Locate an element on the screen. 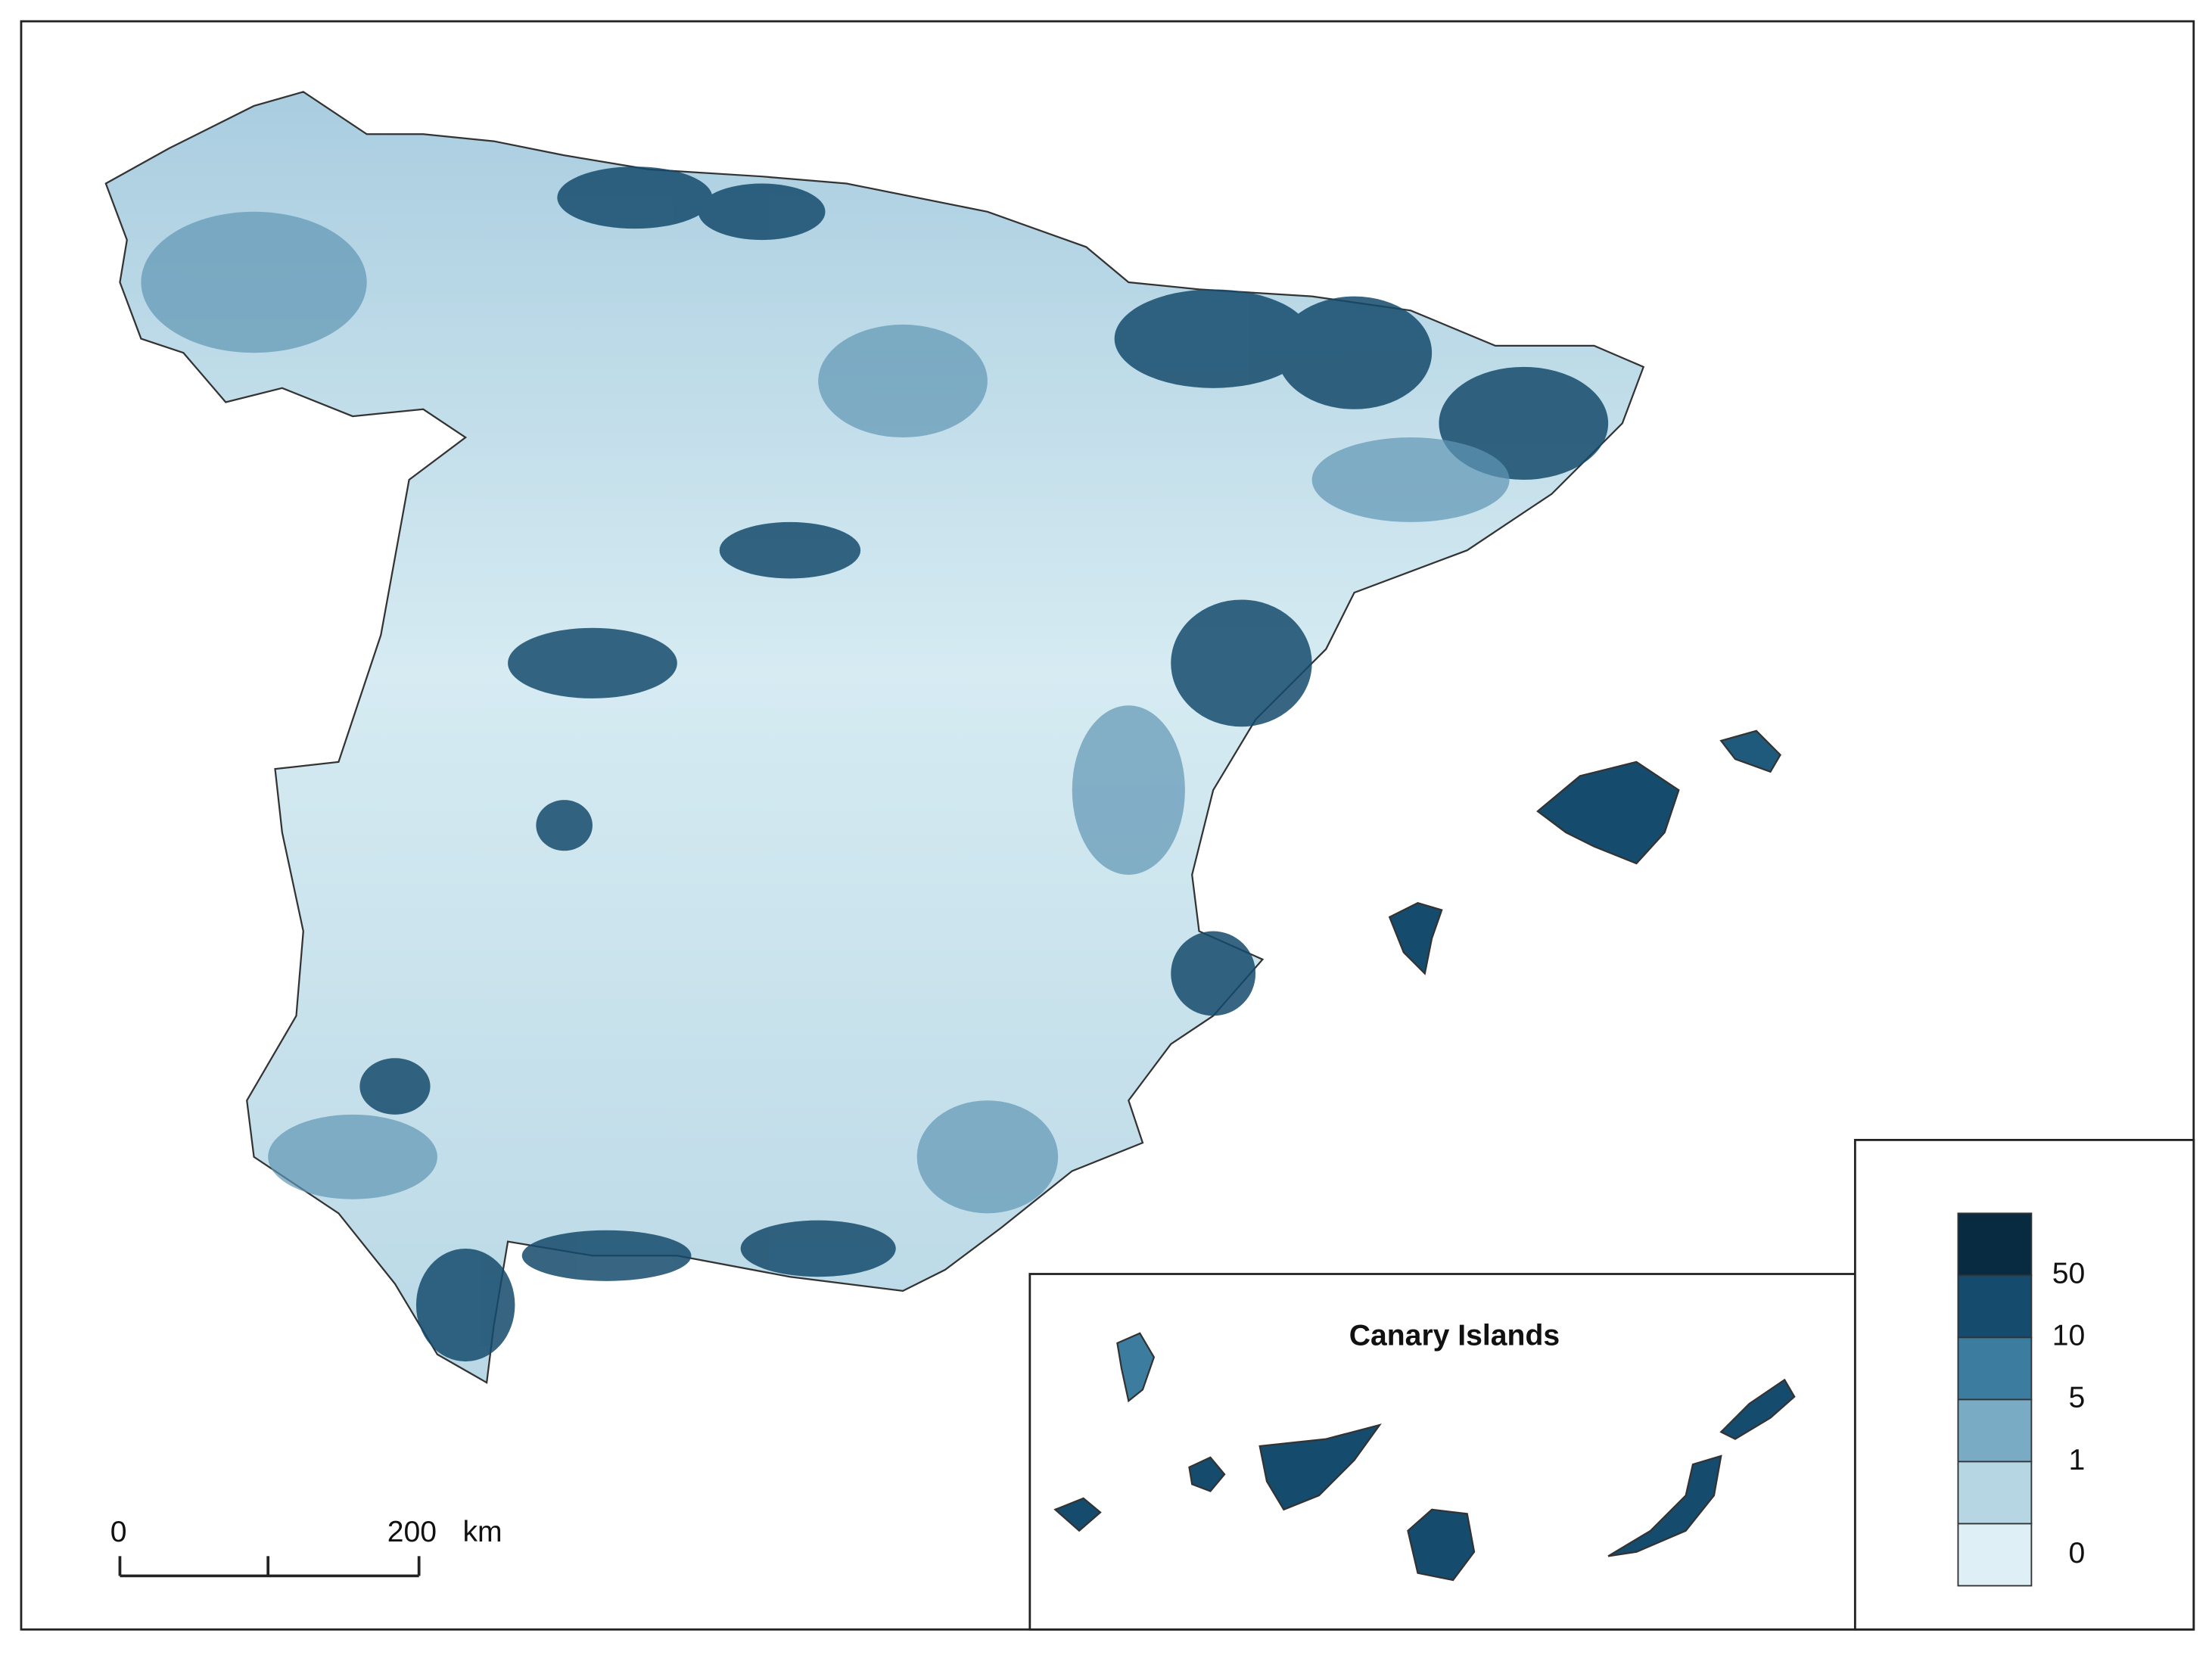  scale-unit: km is located at coordinates (482, 1532).